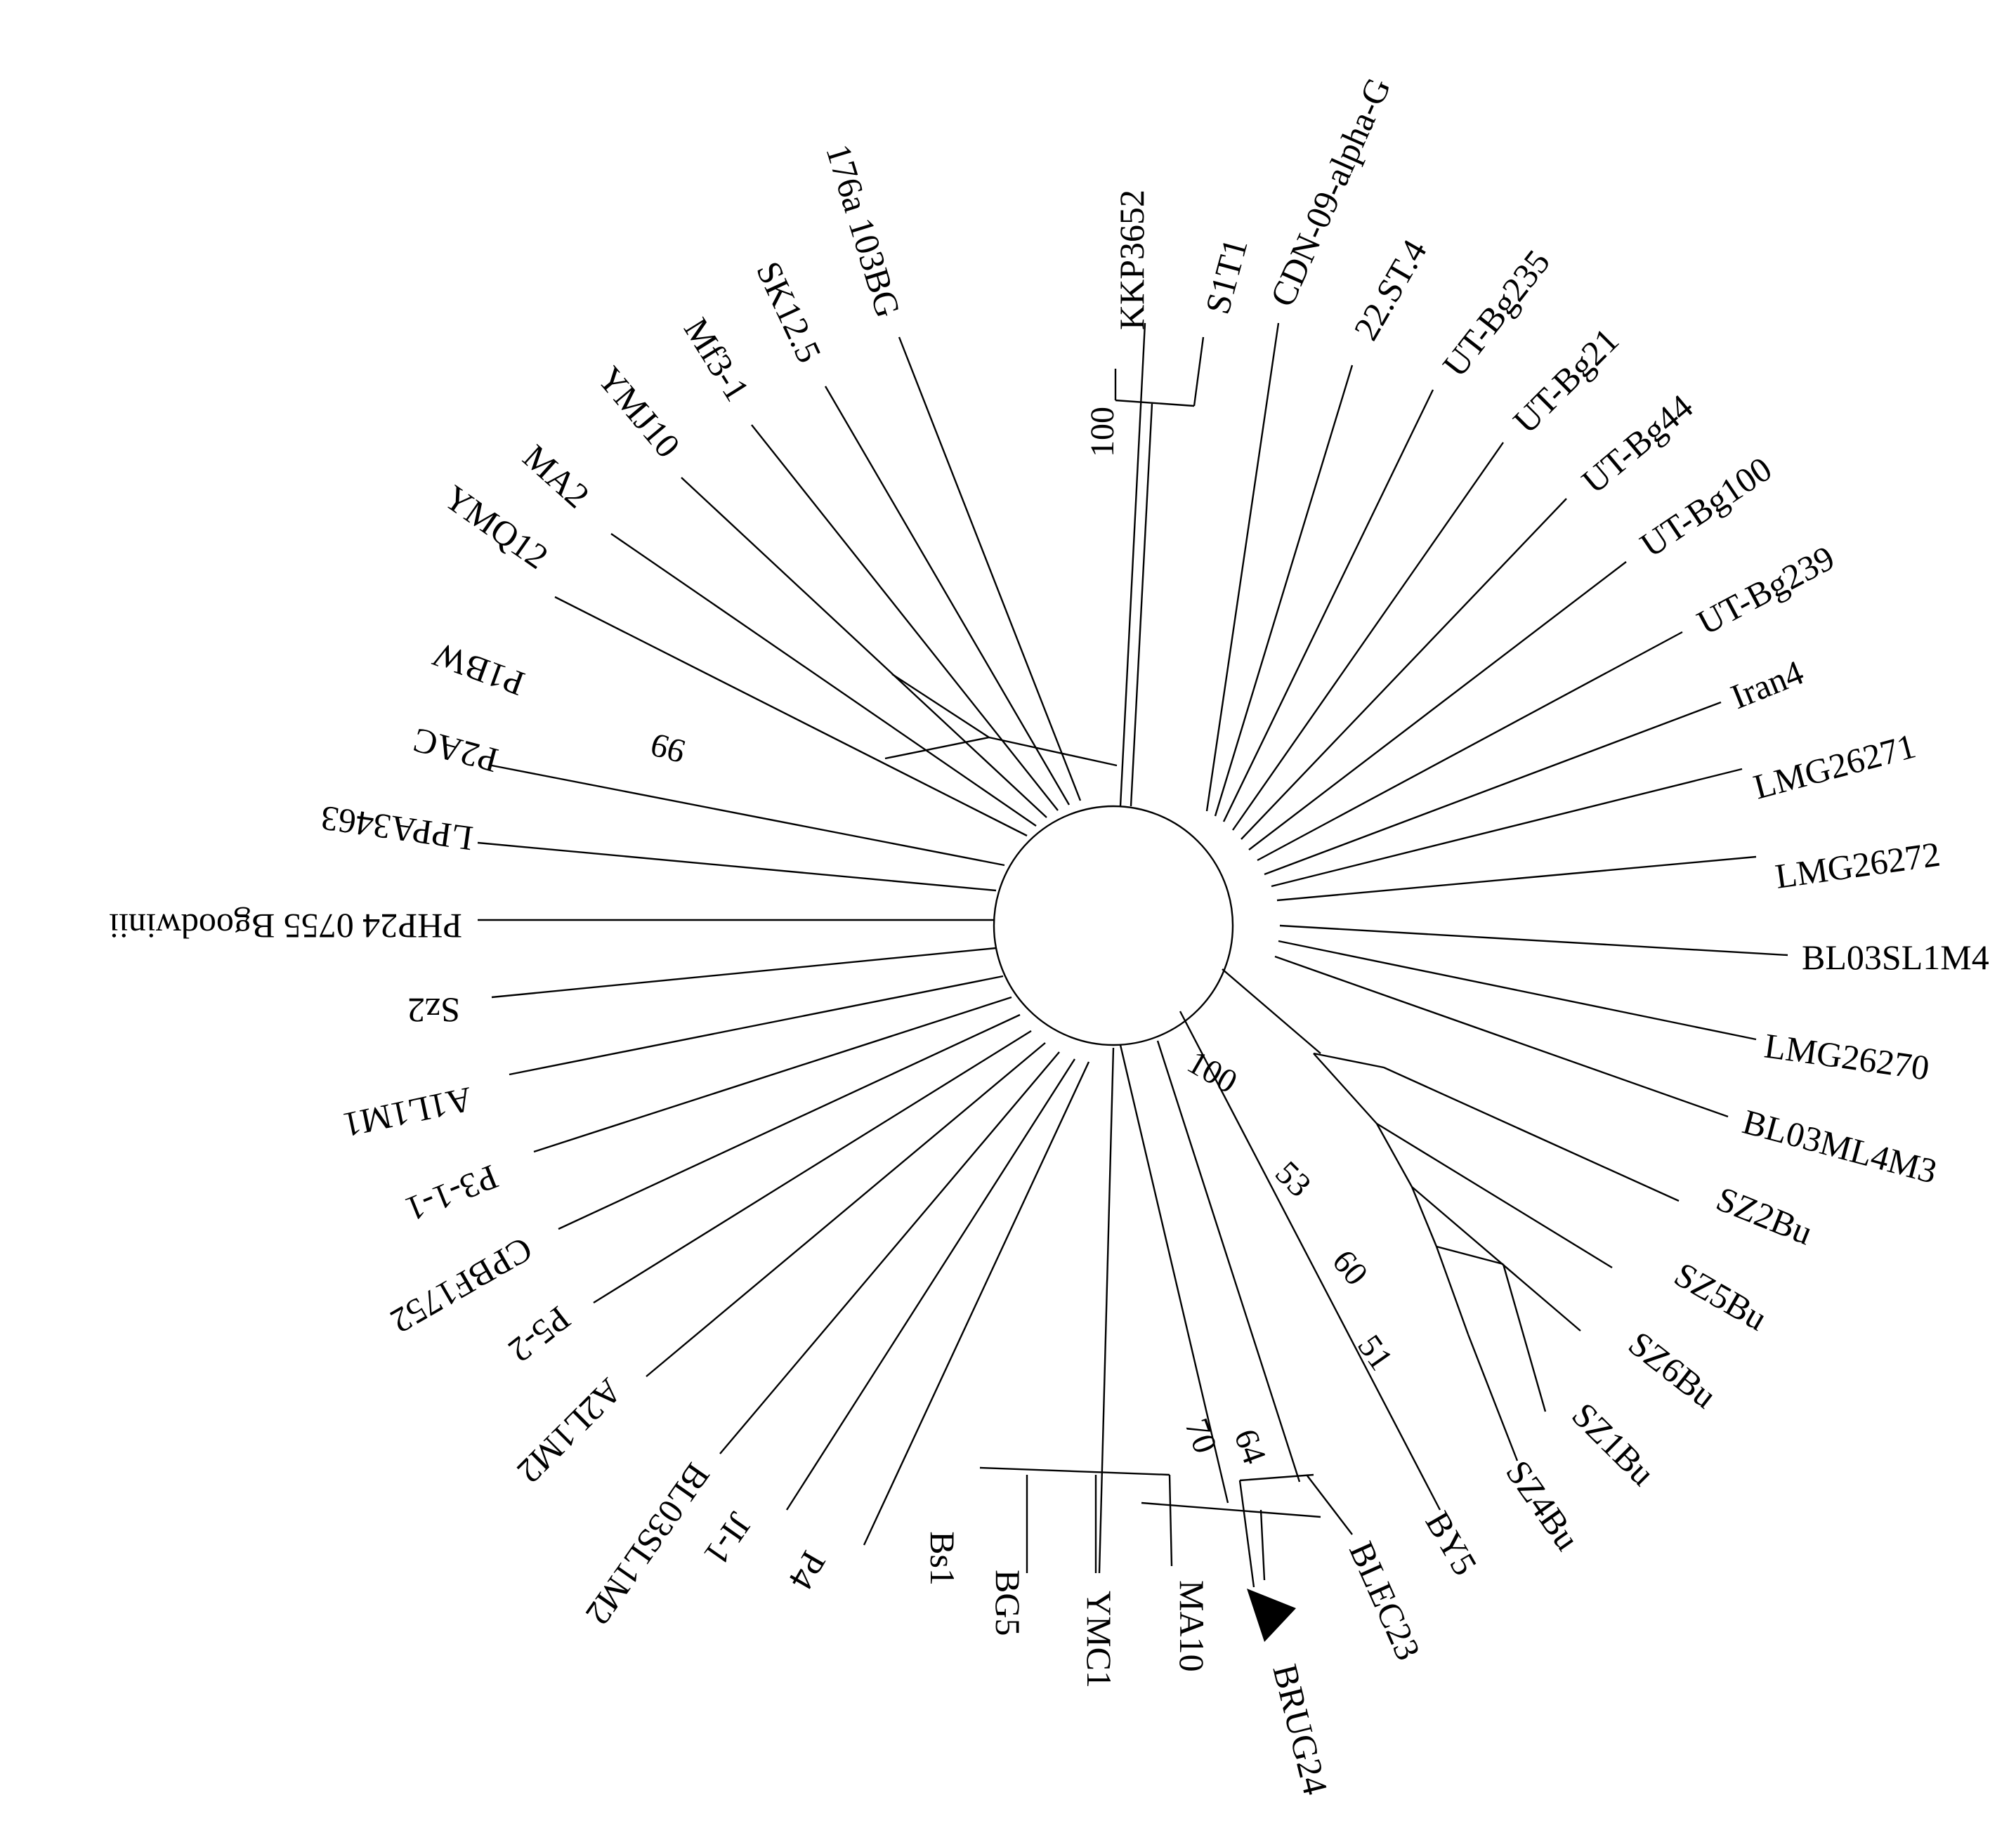  Describe the element at coordinates (1834, 765) in the screenshot. I see `taxon-label-lmg26271: LMG26271` at that location.